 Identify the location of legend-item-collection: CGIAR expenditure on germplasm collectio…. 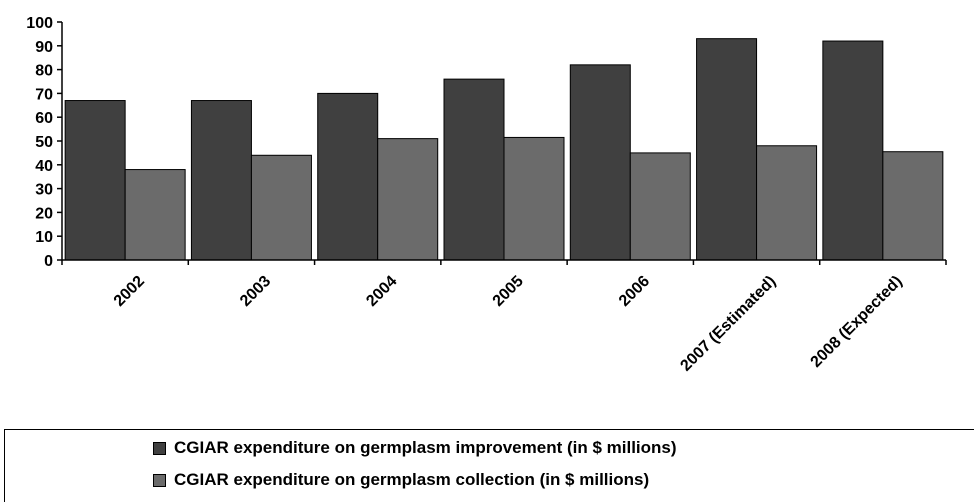
(401, 480).